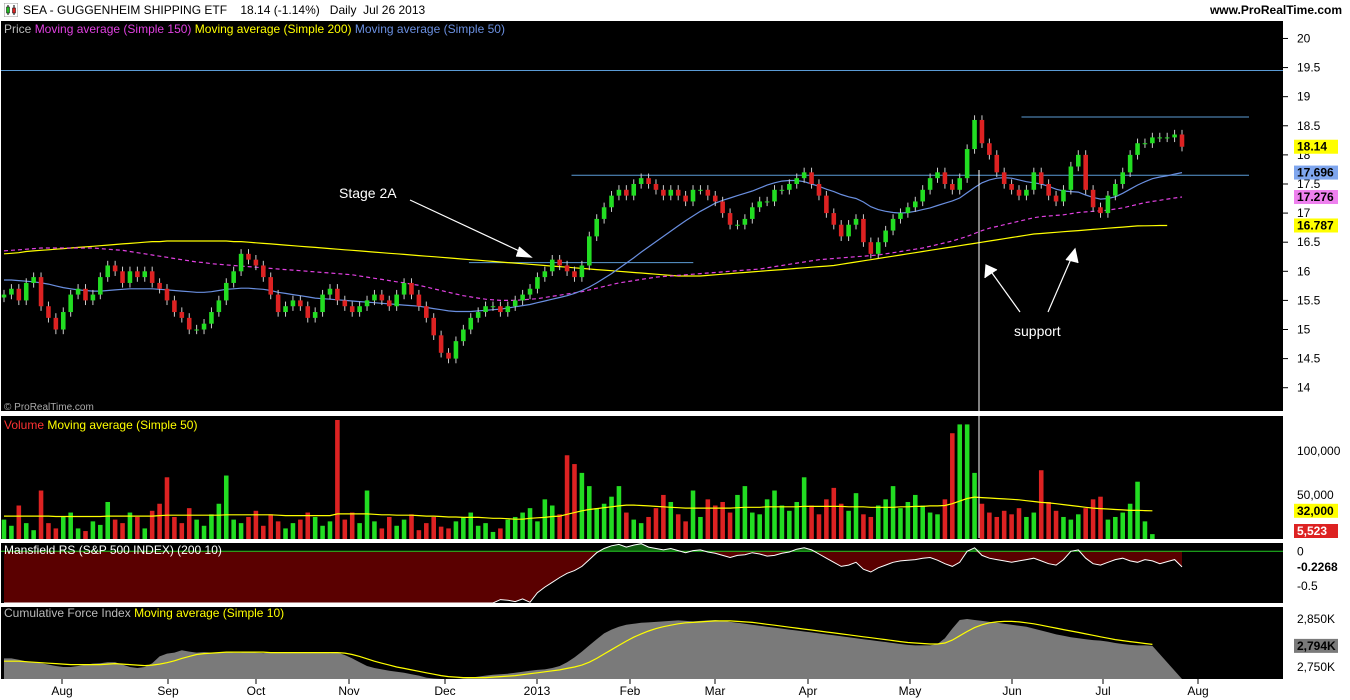 Image resolution: width=1350 pixels, height=700 pixels. Describe the element at coordinates (715, 691) in the screenshot. I see `month-label: Mar` at that location.